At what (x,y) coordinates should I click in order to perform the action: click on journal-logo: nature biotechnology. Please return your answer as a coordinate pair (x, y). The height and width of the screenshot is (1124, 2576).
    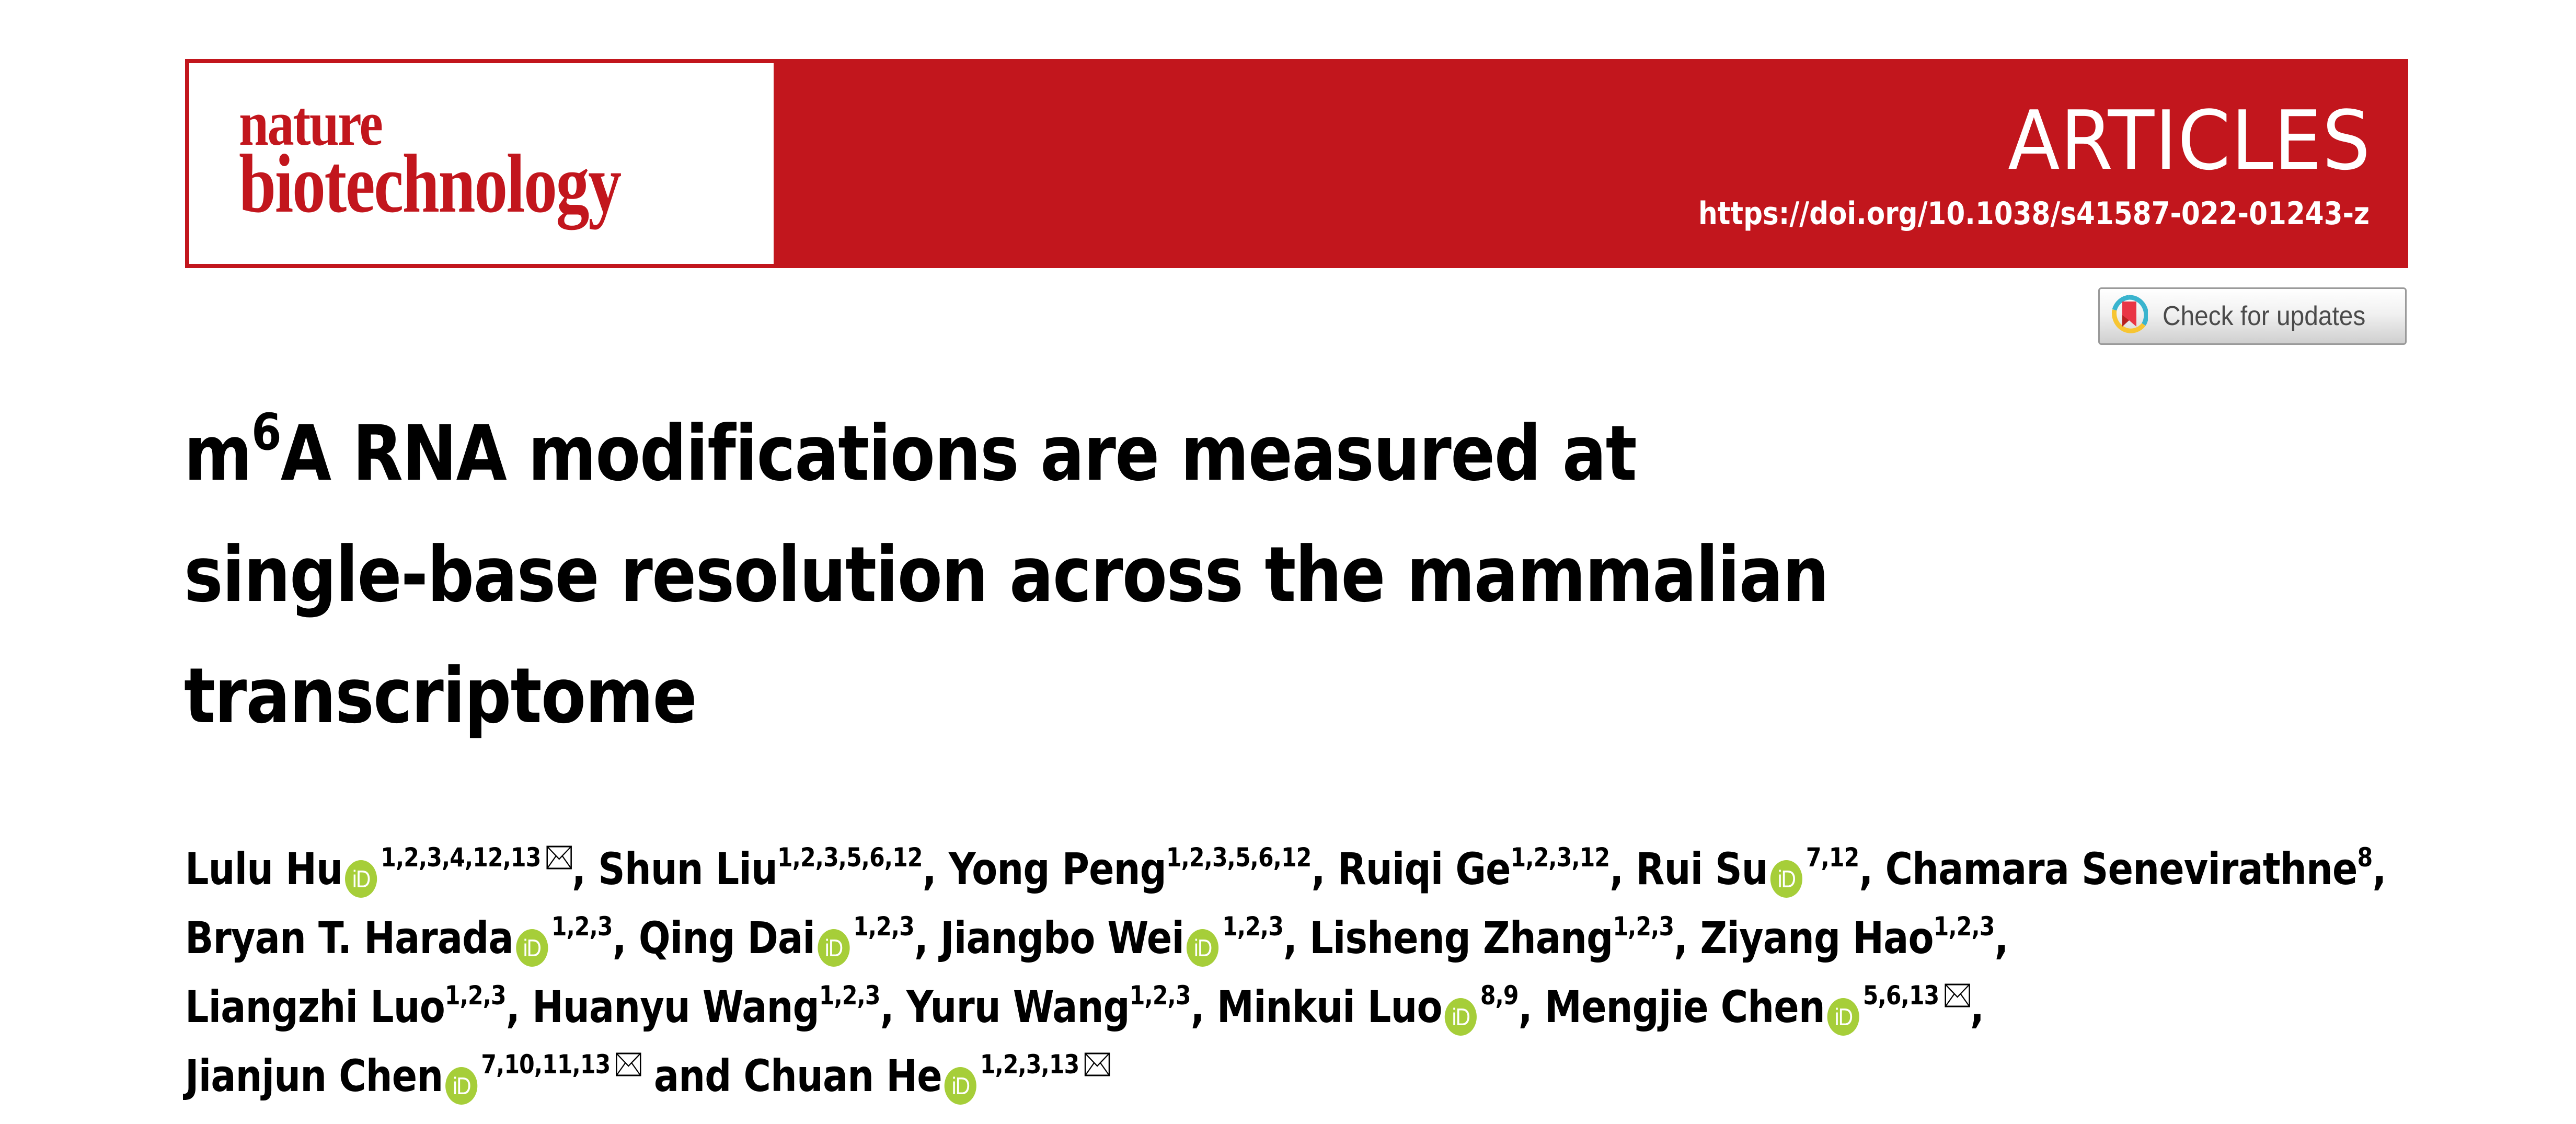
    Looking at the image, I should click on (481, 163).